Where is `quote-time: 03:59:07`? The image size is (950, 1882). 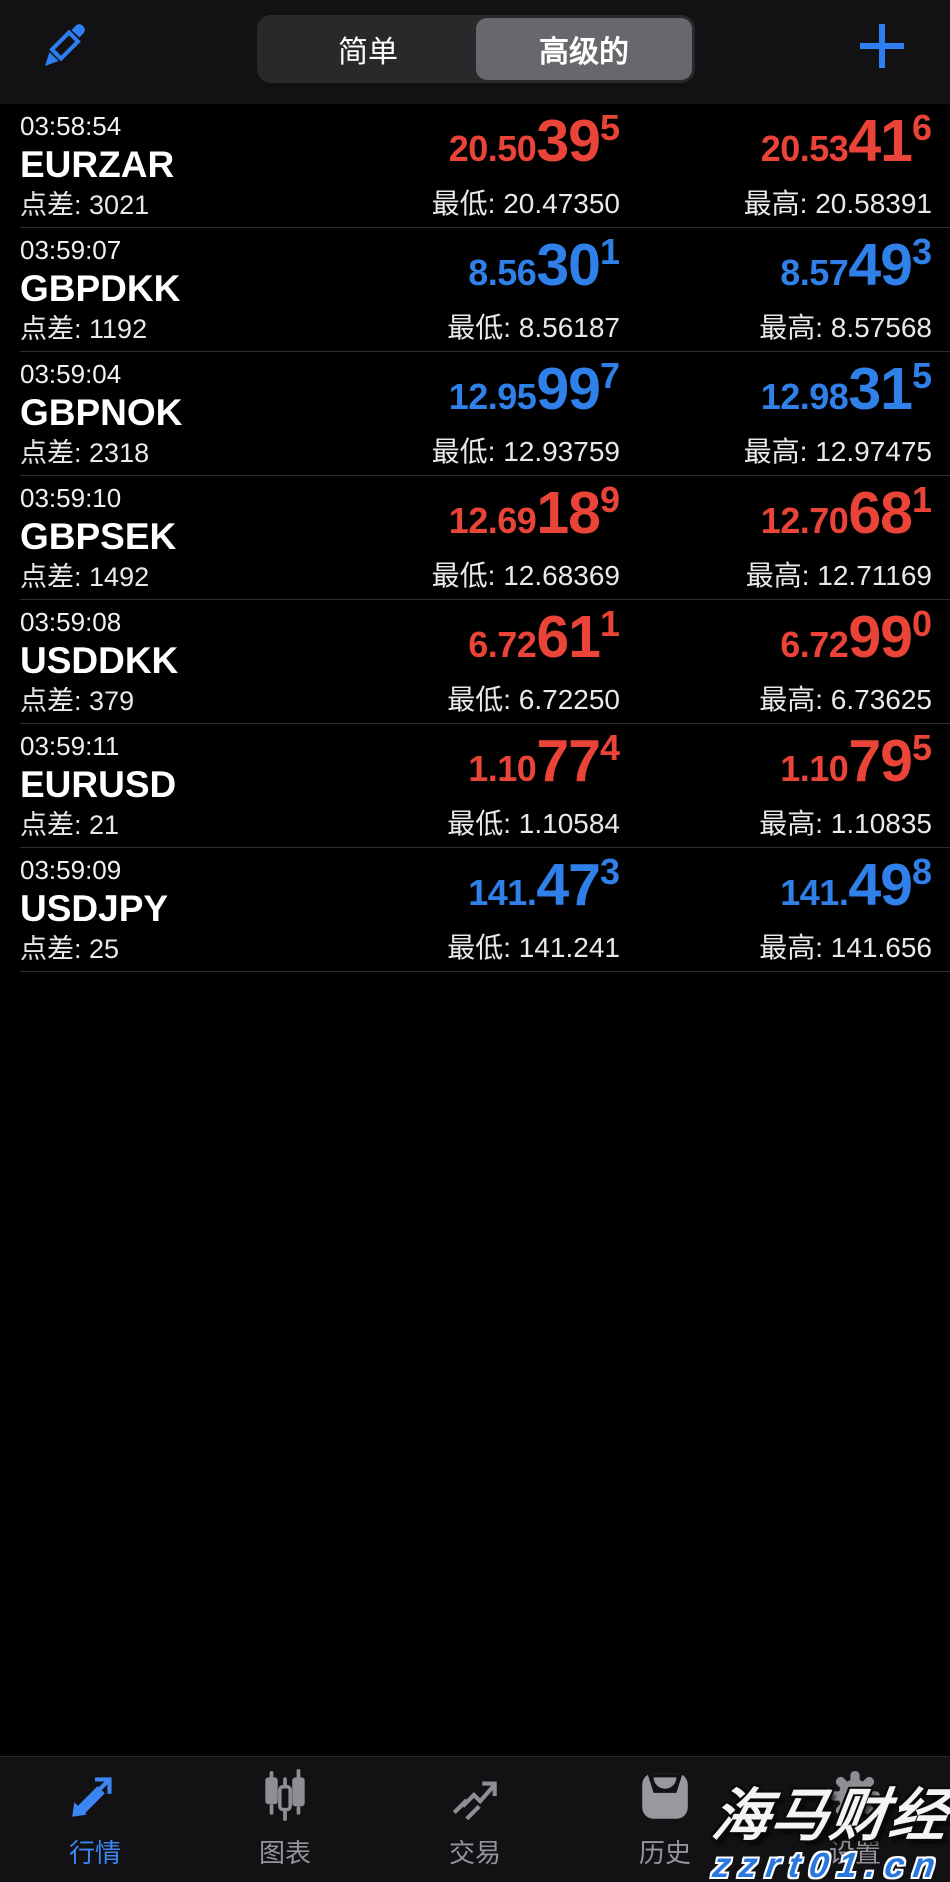
quote-time: 03:59:07 is located at coordinates (71, 250).